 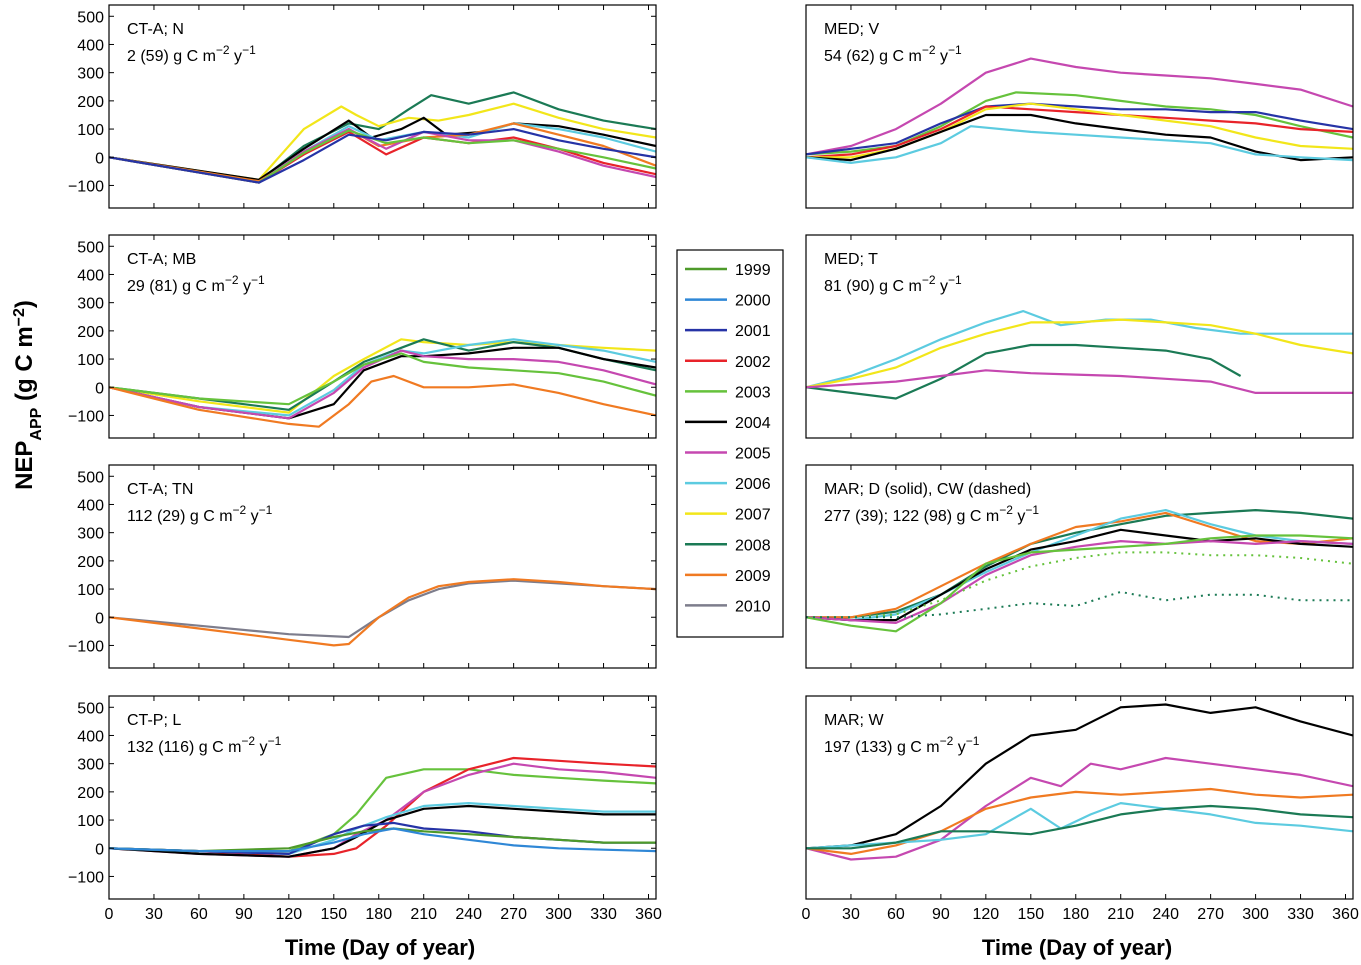 I want to click on legend-label-2010: 2010, so click(x=753, y=606).